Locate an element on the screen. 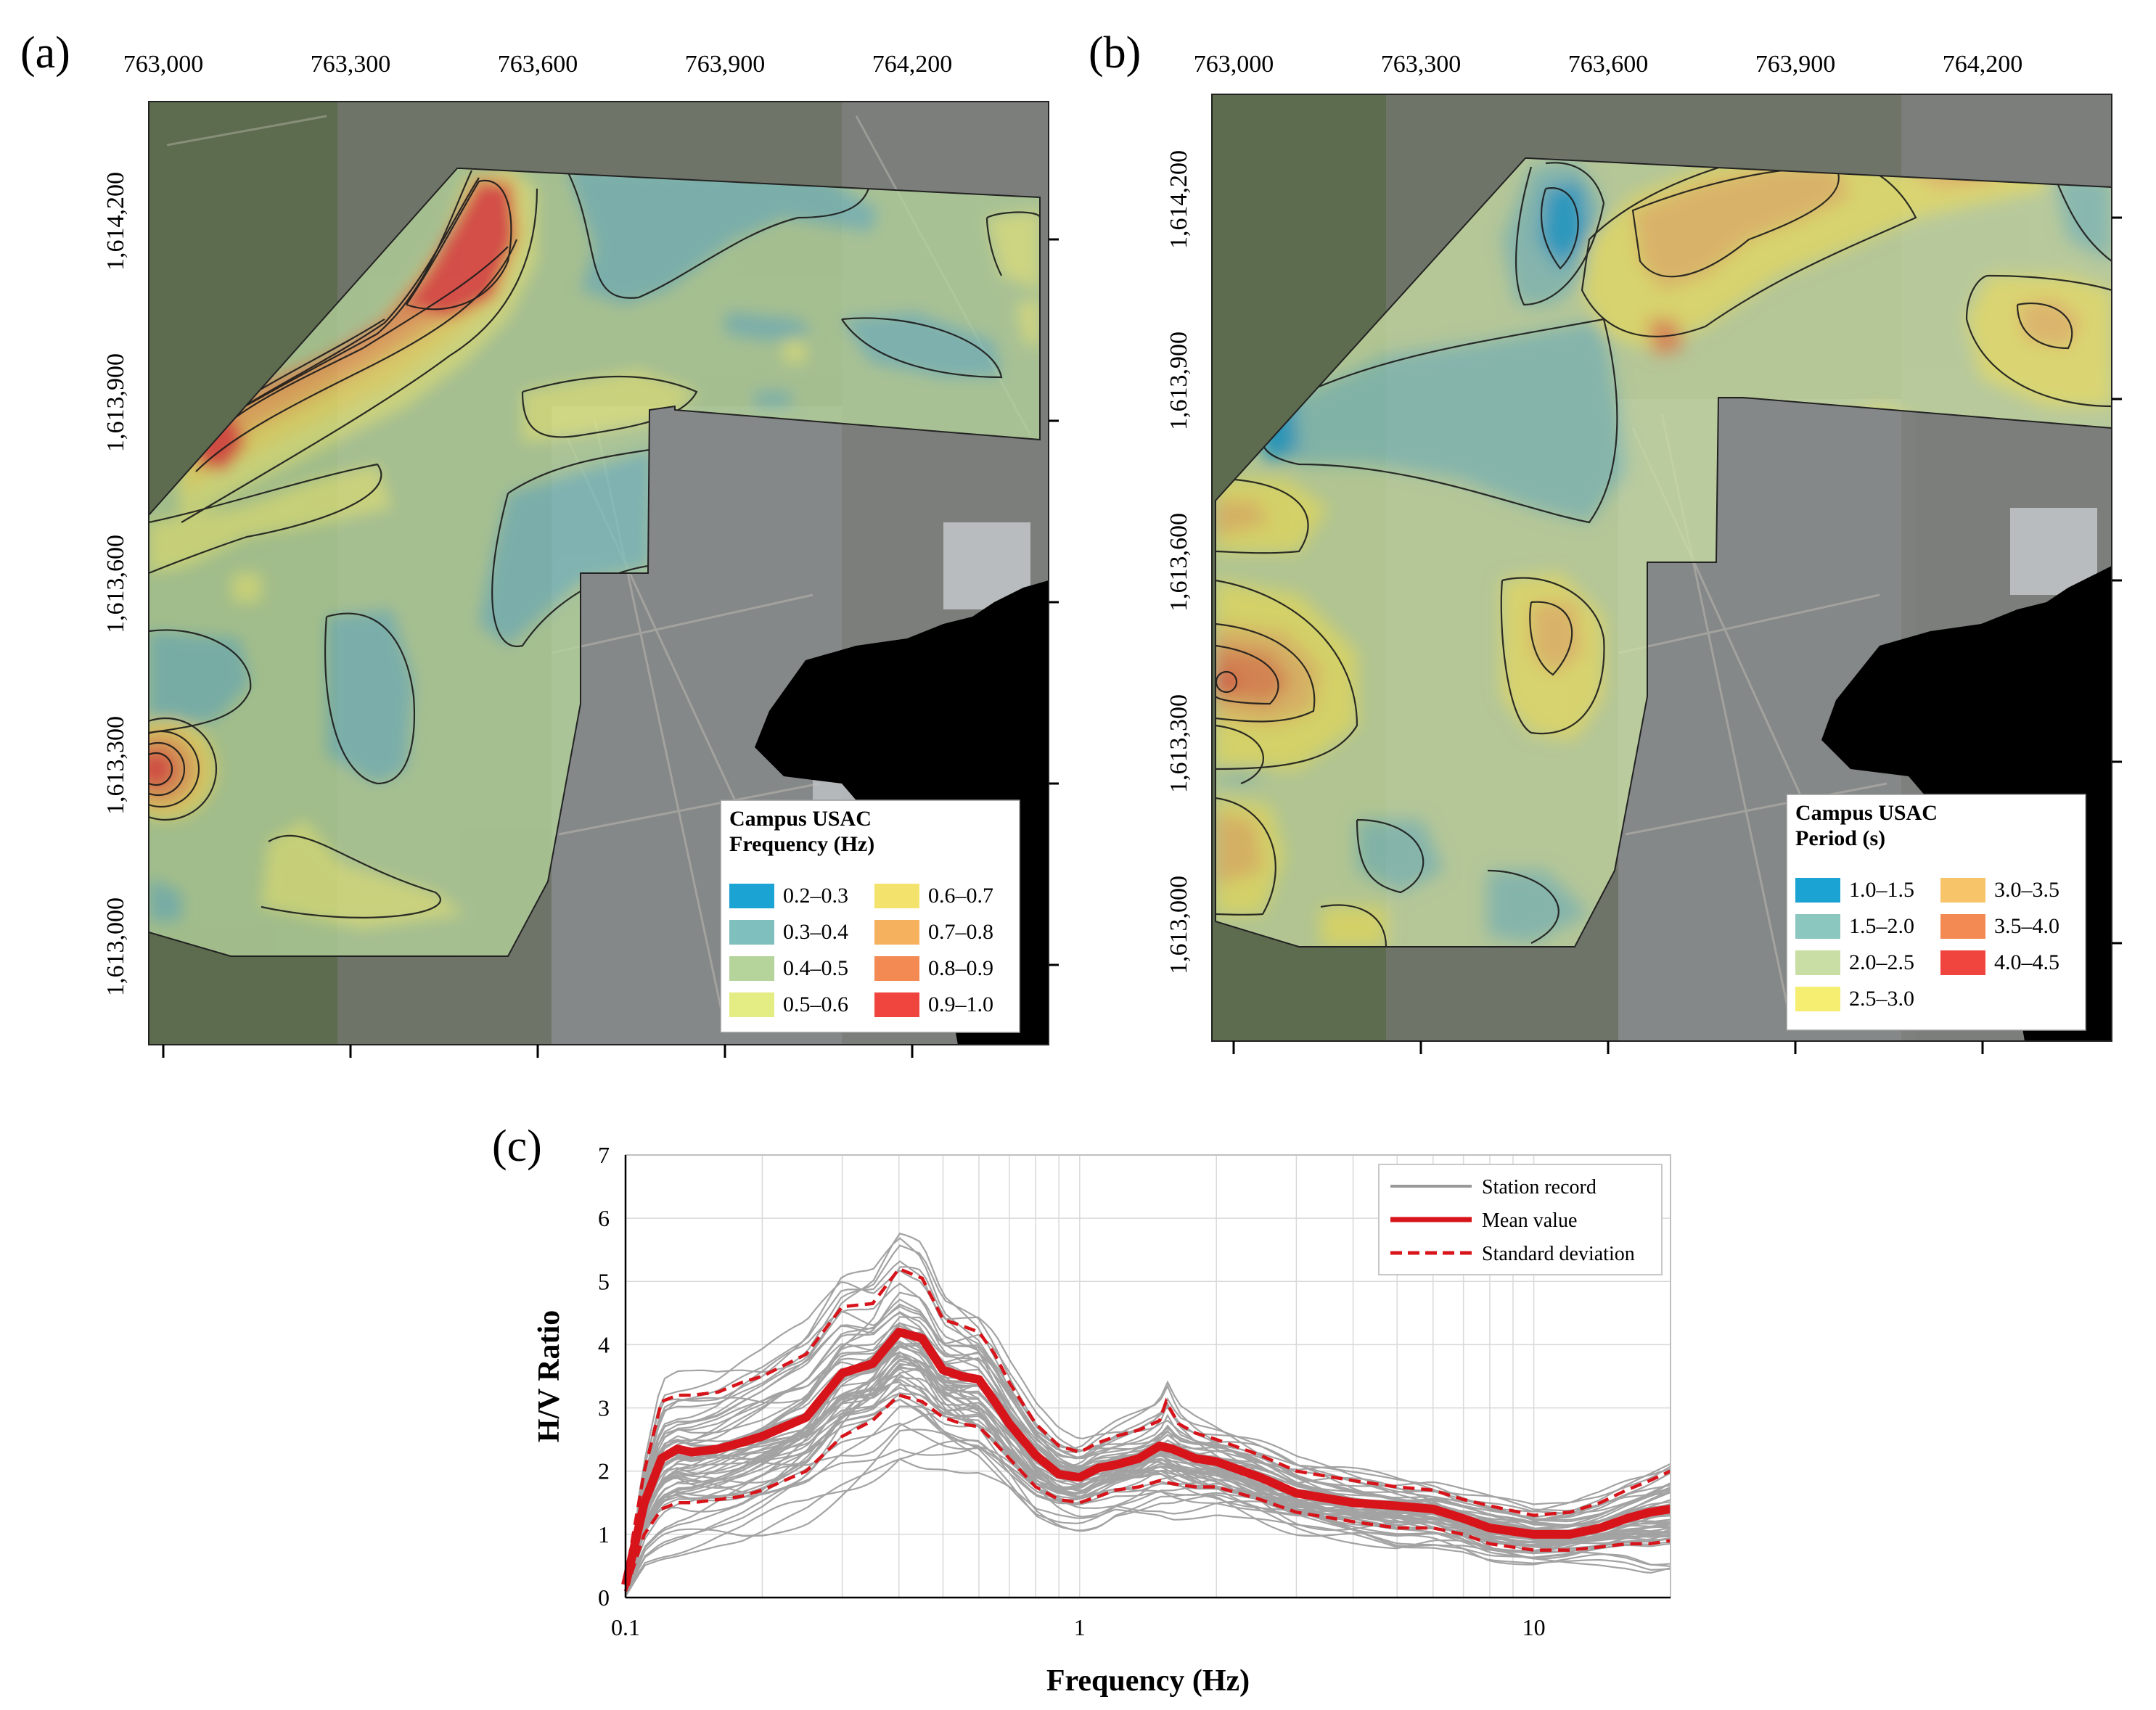  x-tick-label: 10 is located at coordinates (1534, 1627).